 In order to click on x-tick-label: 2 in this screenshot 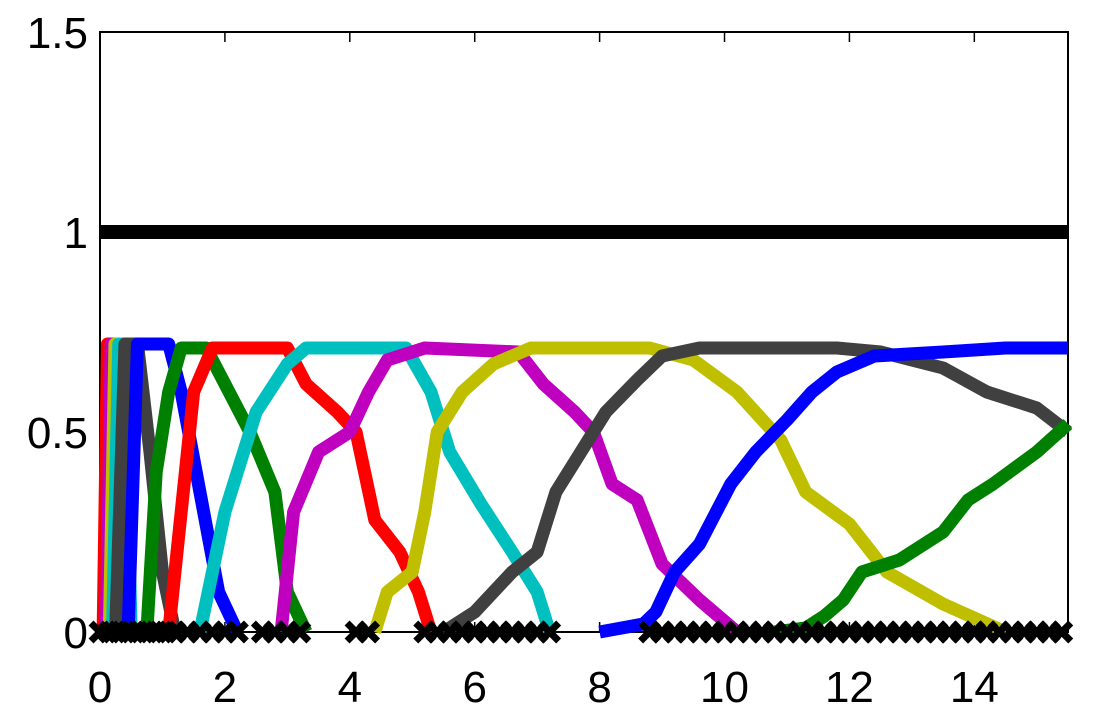, I will do `click(225, 687)`.